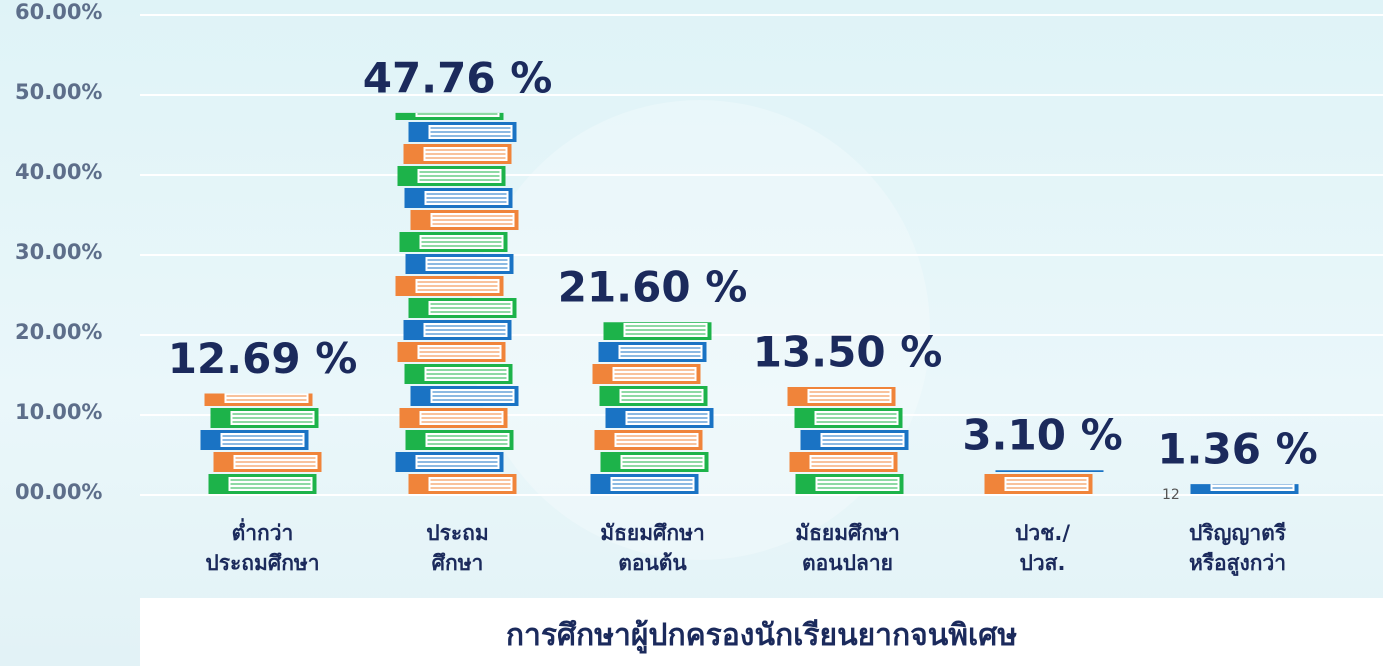  Describe the element at coordinates (58, 252) in the screenshot. I see `y-tick-label: 30.00%` at that location.